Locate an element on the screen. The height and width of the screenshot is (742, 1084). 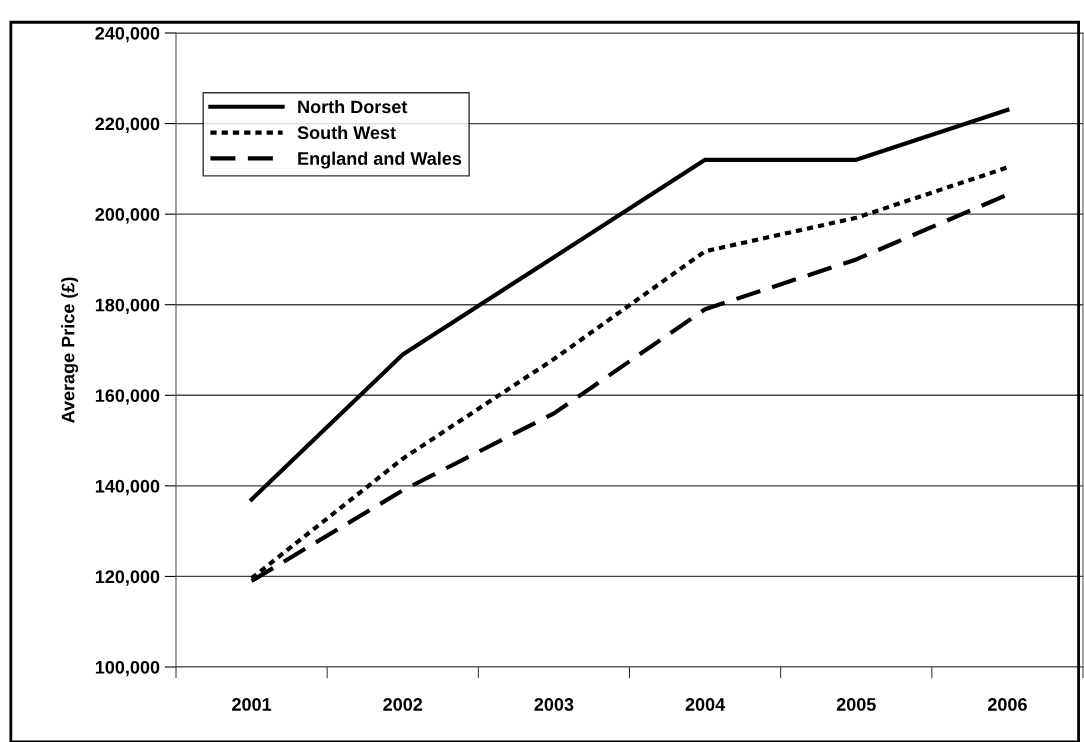
legend-label: South West is located at coordinates (346, 132).